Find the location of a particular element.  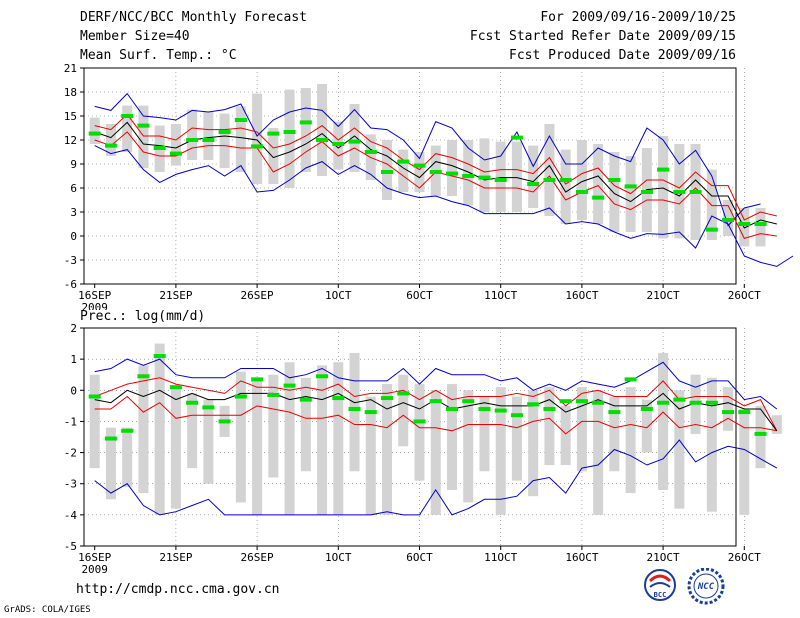

prec-x-tick-label: 26OCT is located at coordinates (744, 557).